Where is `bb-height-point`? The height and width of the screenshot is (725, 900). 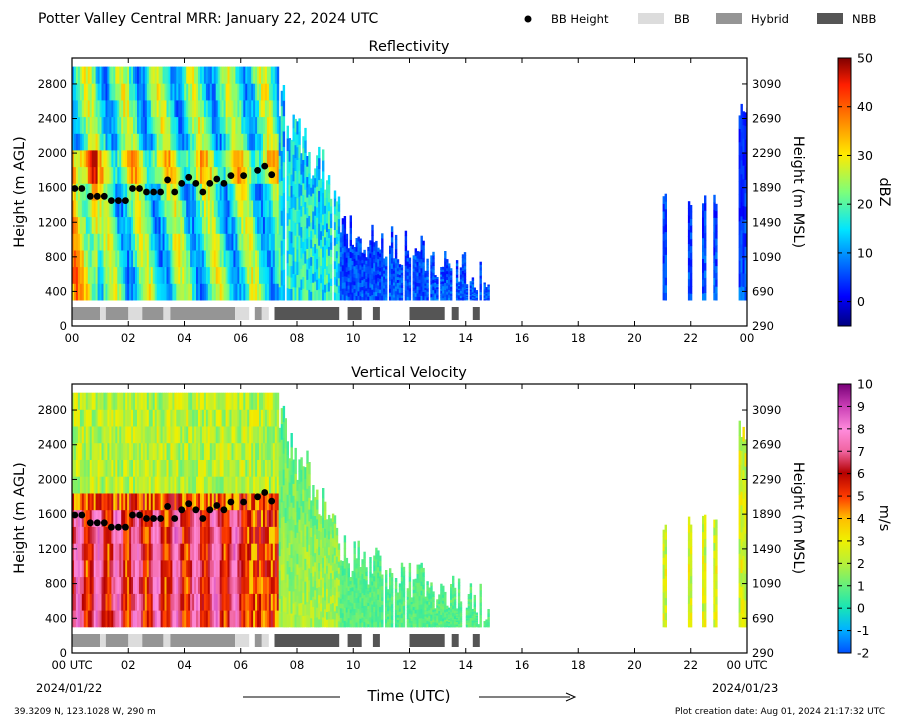
bb-height-point is located at coordinates (244, 176).